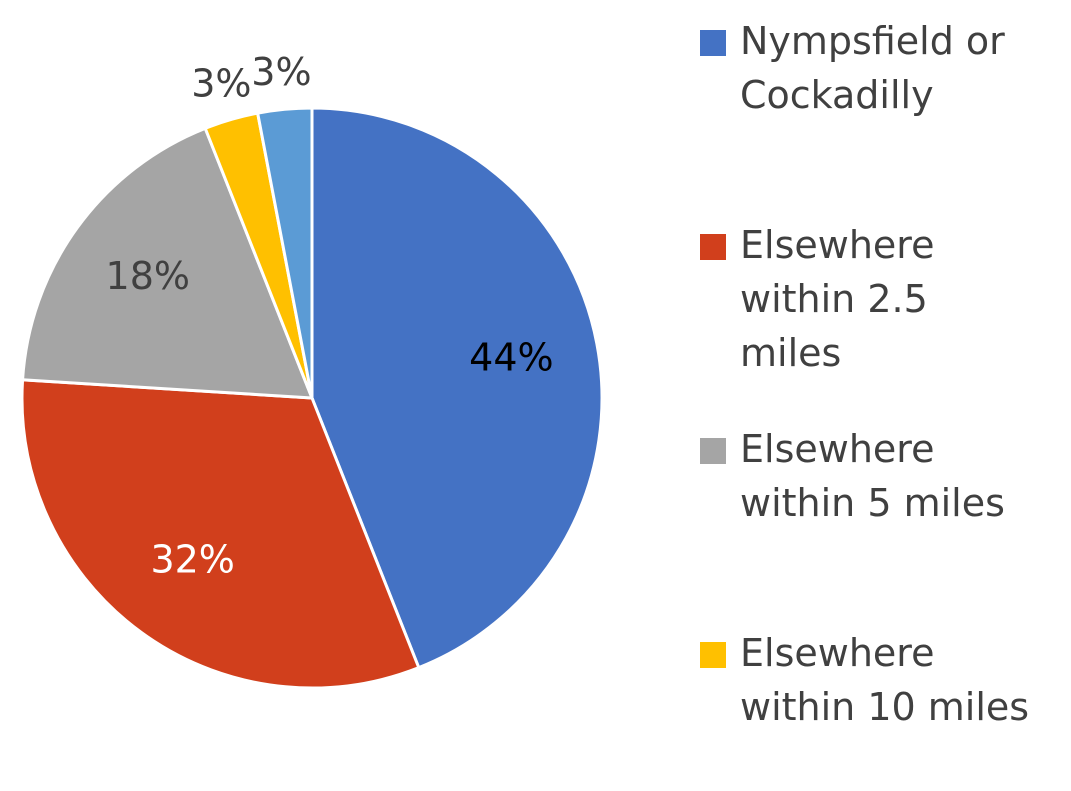  I want to click on legend-item: Elsewhere within 2.5 miles, so click(880, 299).